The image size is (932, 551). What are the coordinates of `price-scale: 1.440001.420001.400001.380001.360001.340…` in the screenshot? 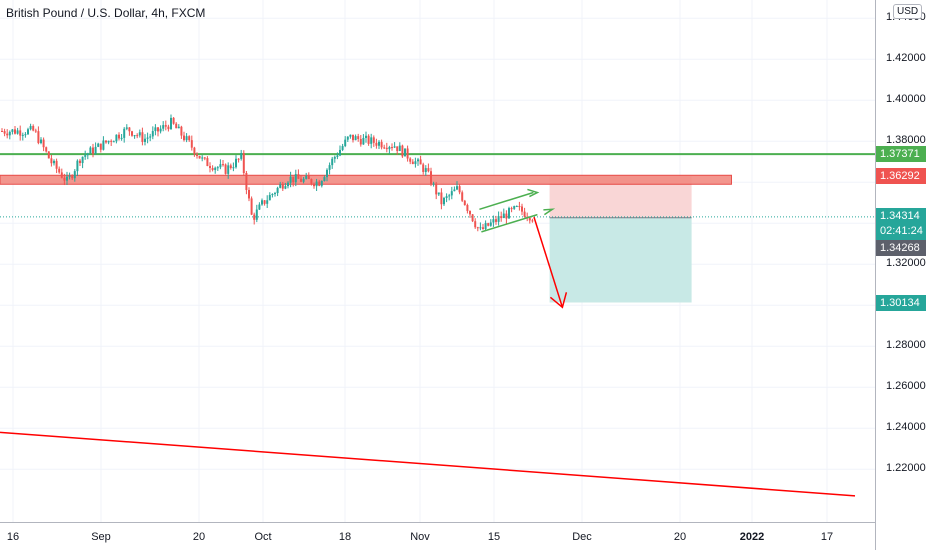 It's located at (903, 275).